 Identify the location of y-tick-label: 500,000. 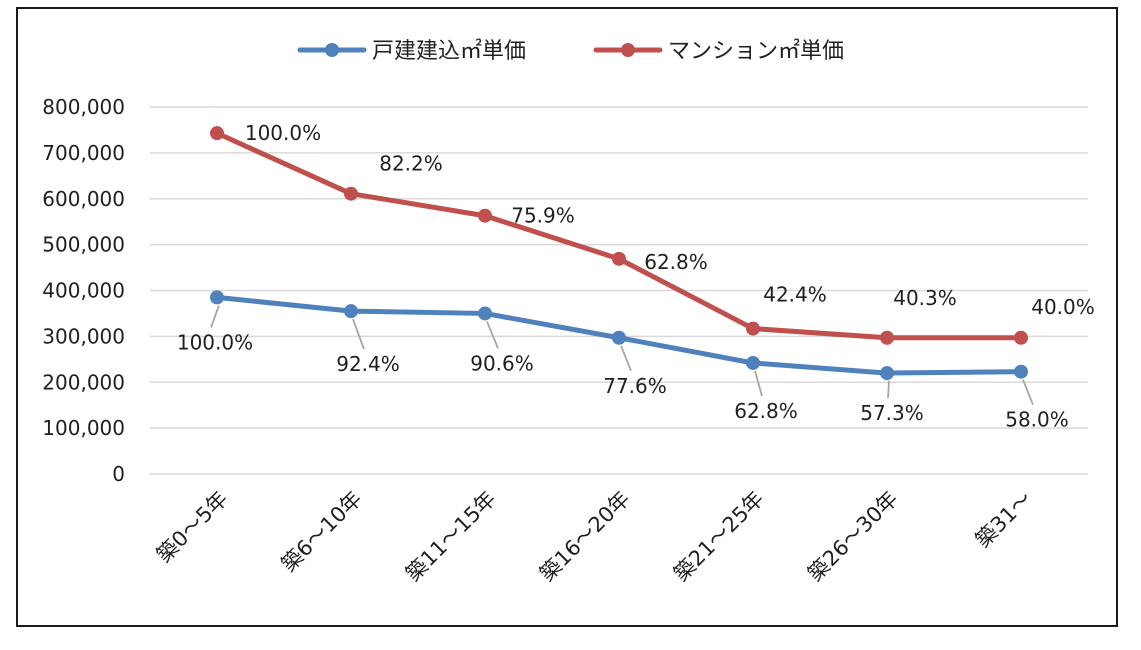
(83, 245).